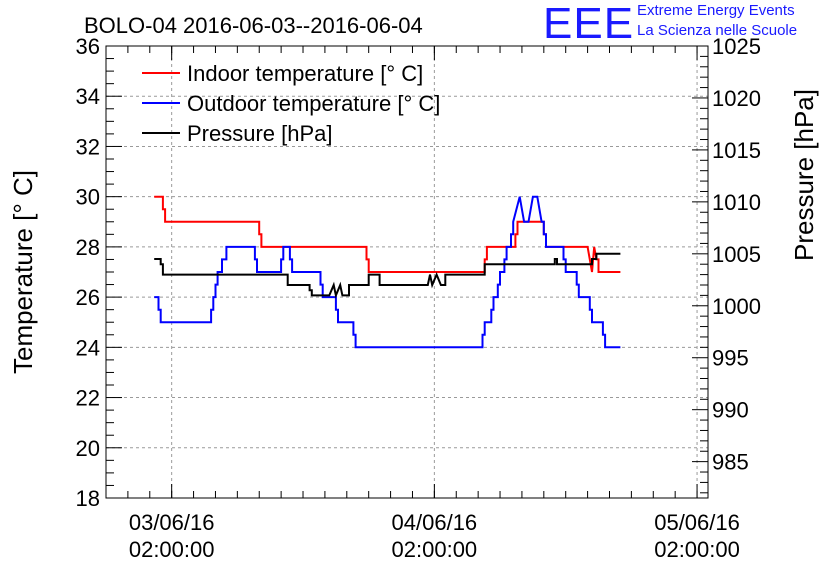 Image resolution: width=836 pixels, height=572 pixels. What do you see at coordinates (253, 25) in the screenshot?
I see `chart-title: BOLO-04 2016-06-03--2016-06-04` at bounding box center [253, 25].